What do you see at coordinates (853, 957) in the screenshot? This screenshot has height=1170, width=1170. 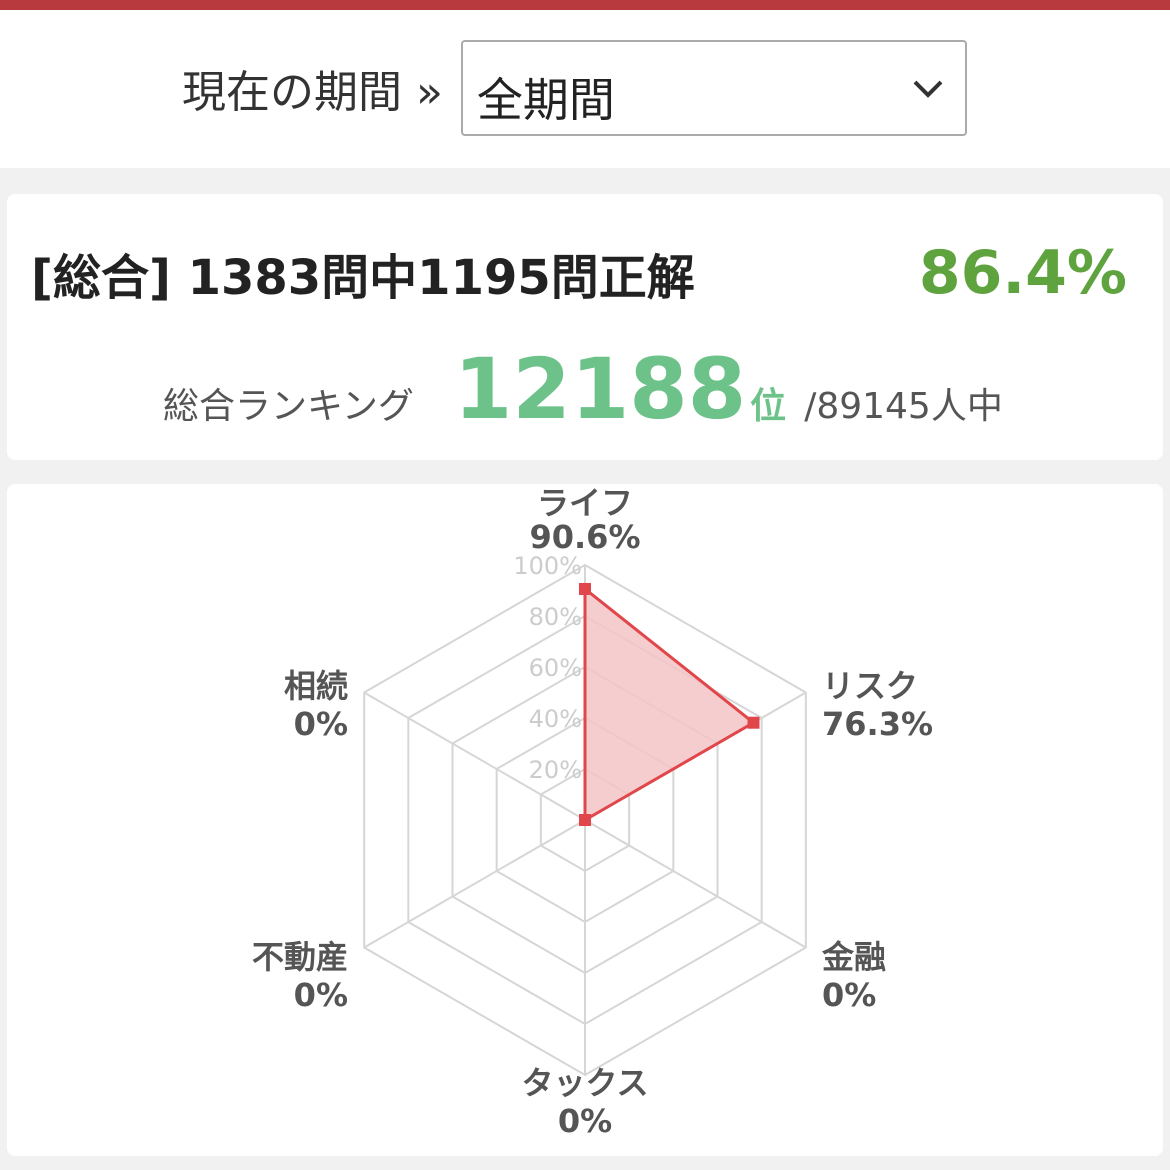 I see `axis-label: 金融` at bounding box center [853, 957].